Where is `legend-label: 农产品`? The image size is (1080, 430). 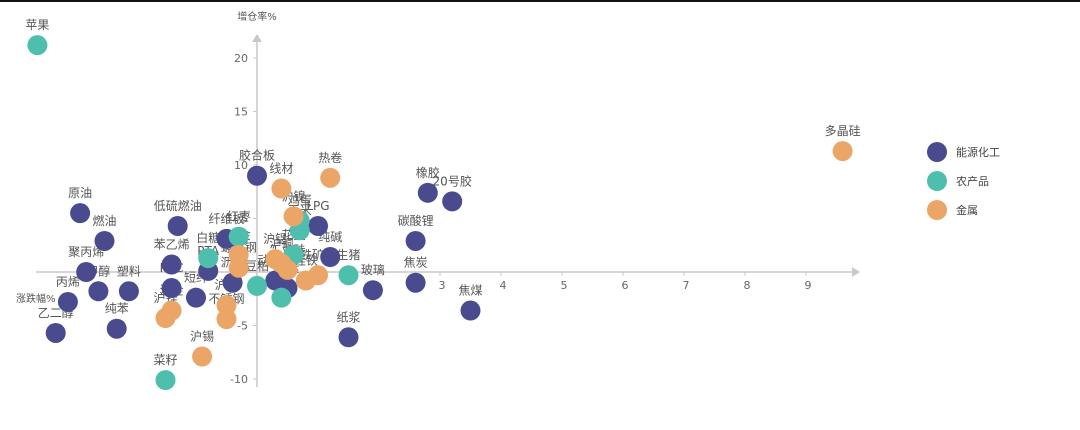
legend-label: 农产品 is located at coordinates (972, 181).